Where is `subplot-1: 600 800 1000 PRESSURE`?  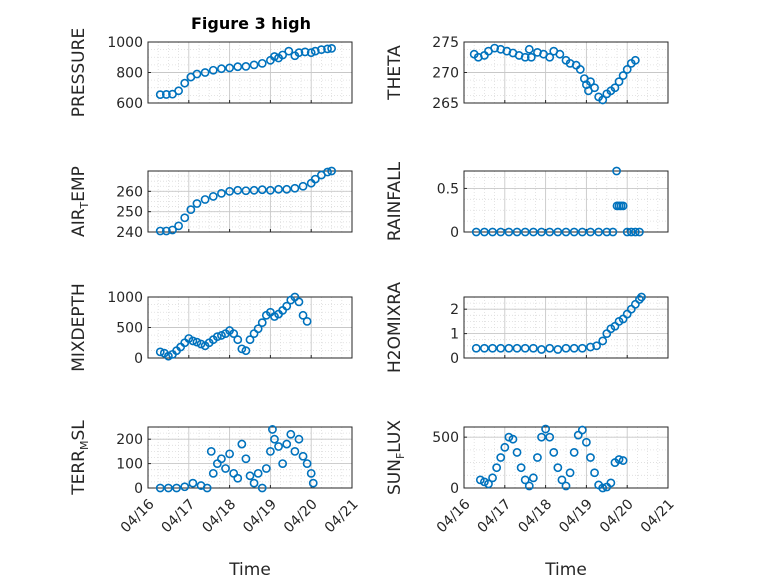
subplot-1: 600 800 1000 PRESSURE is located at coordinates (211, 72).